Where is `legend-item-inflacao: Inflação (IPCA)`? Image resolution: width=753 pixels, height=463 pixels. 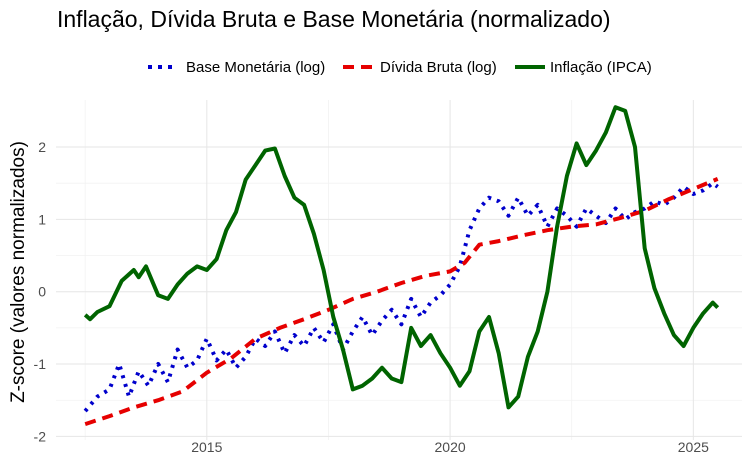
legend-item-inflacao: Inflação (IPCA) is located at coordinates (583, 67).